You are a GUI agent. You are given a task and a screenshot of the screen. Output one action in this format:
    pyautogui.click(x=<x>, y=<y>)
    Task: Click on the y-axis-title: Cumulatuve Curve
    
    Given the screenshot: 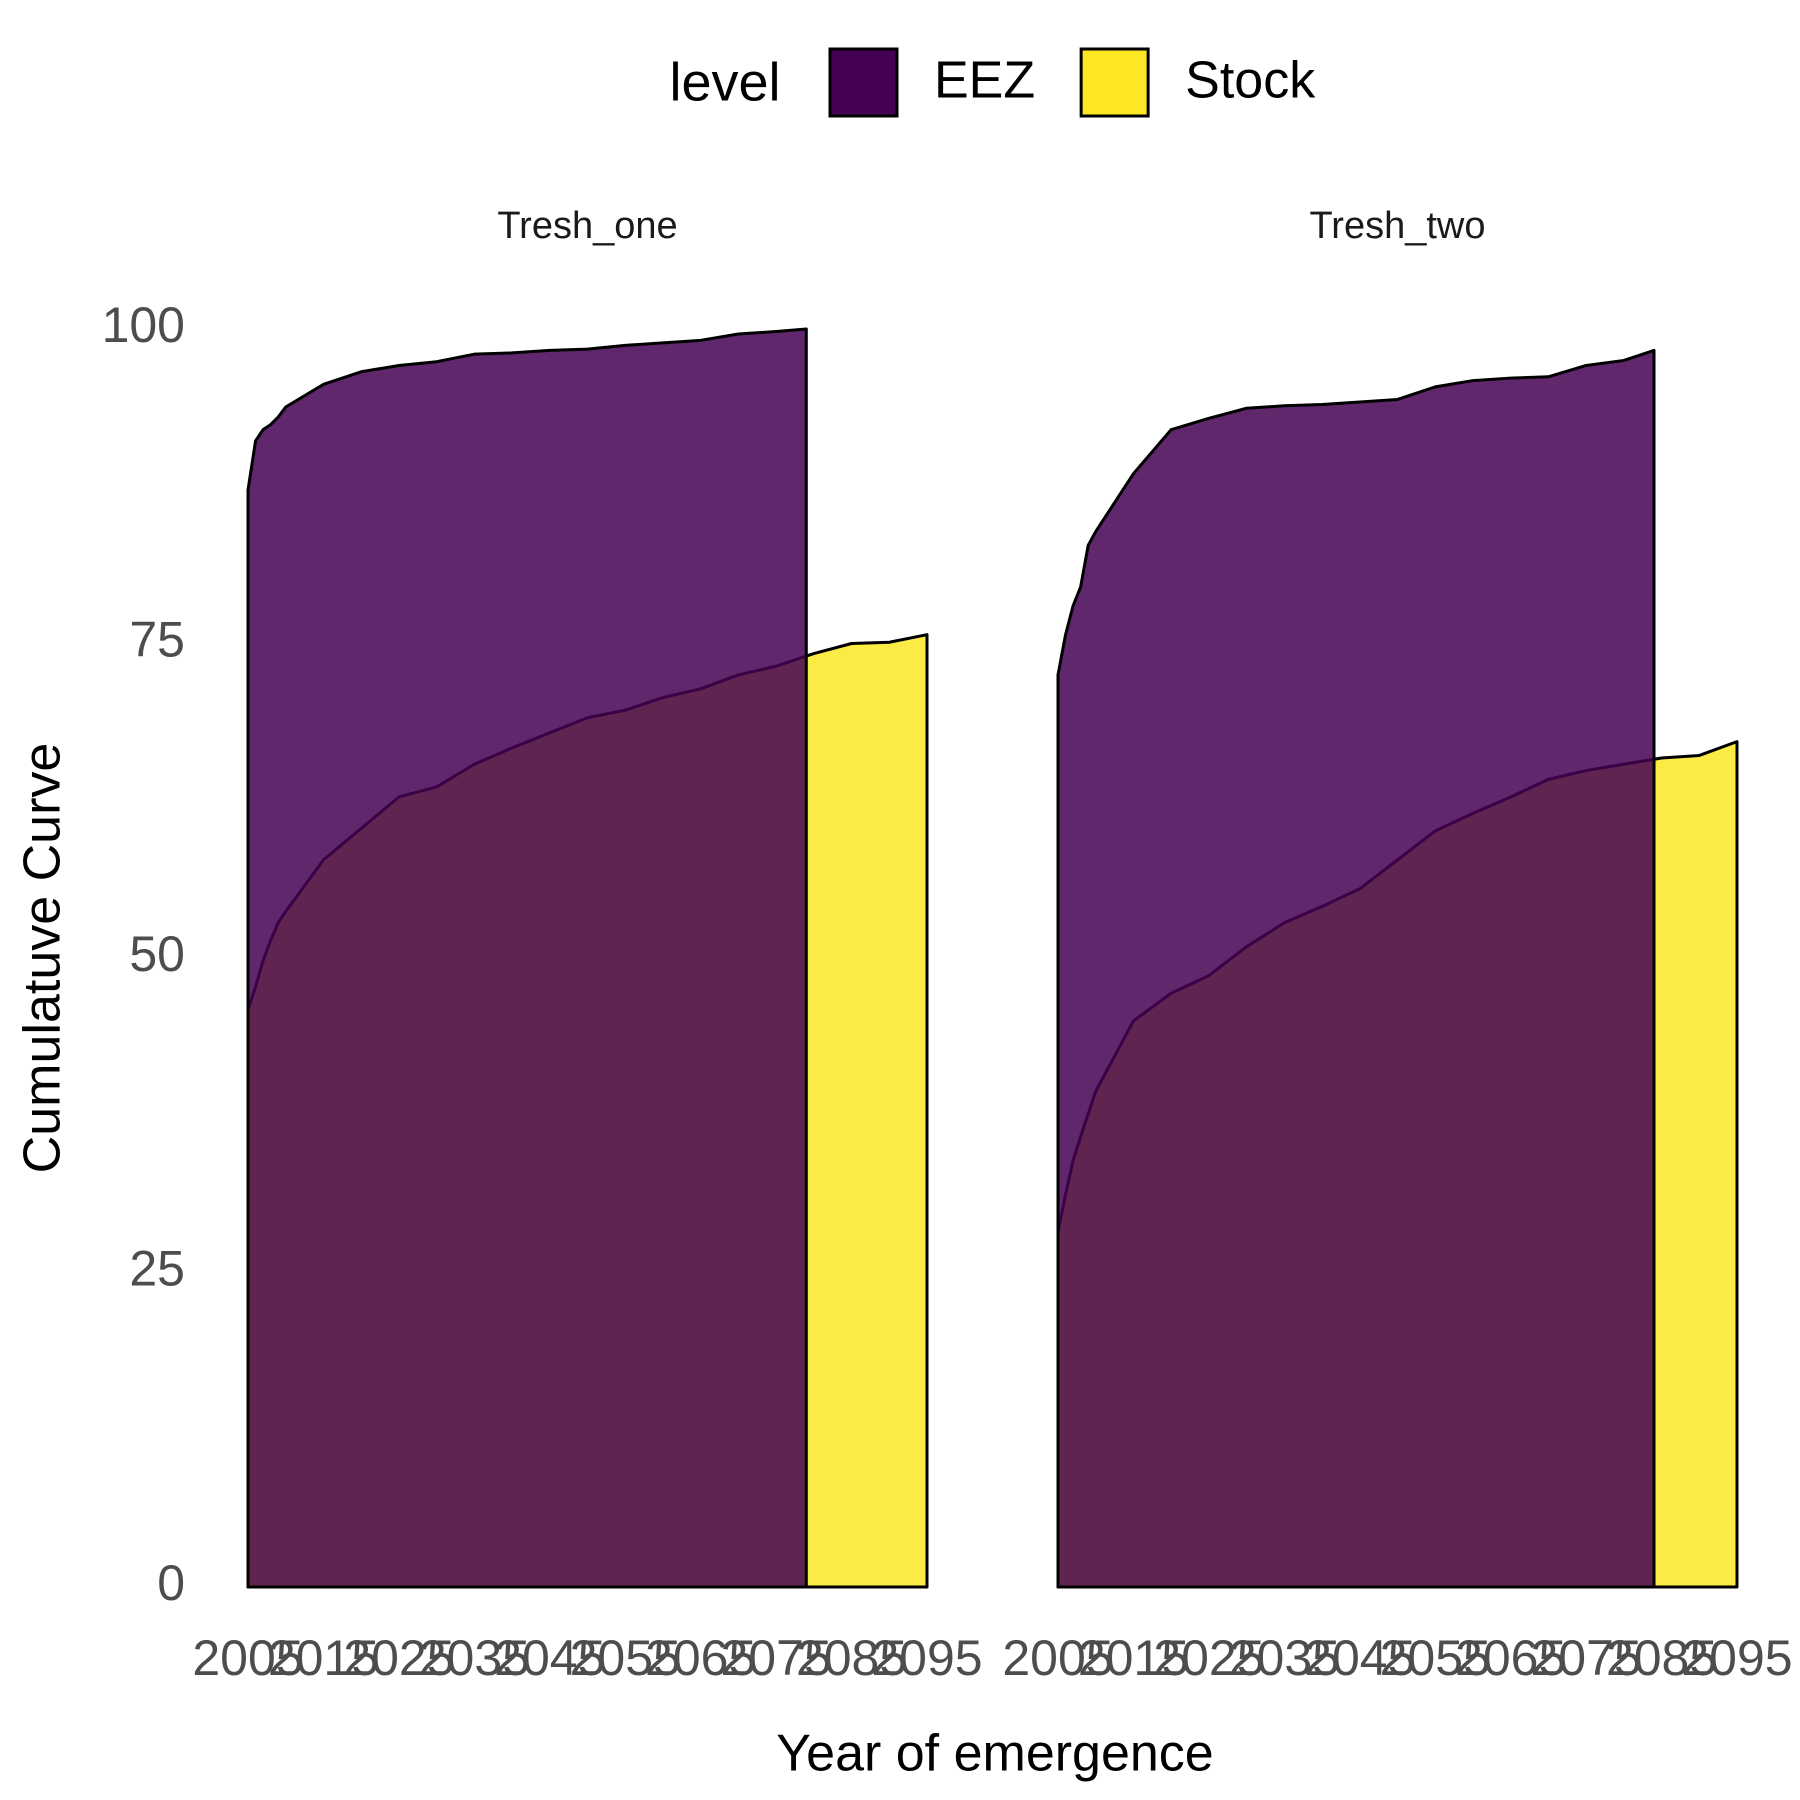 What is the action you would take?
    pyautogui.click(x=43, y=958)
    